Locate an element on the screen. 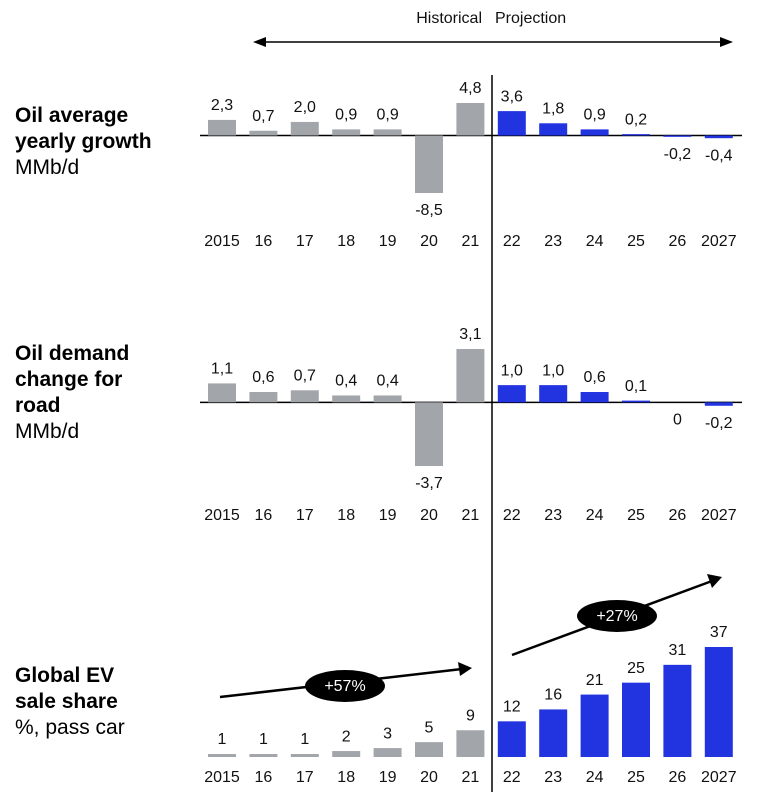  value-label: 21 is located at coordinates (595, 680).